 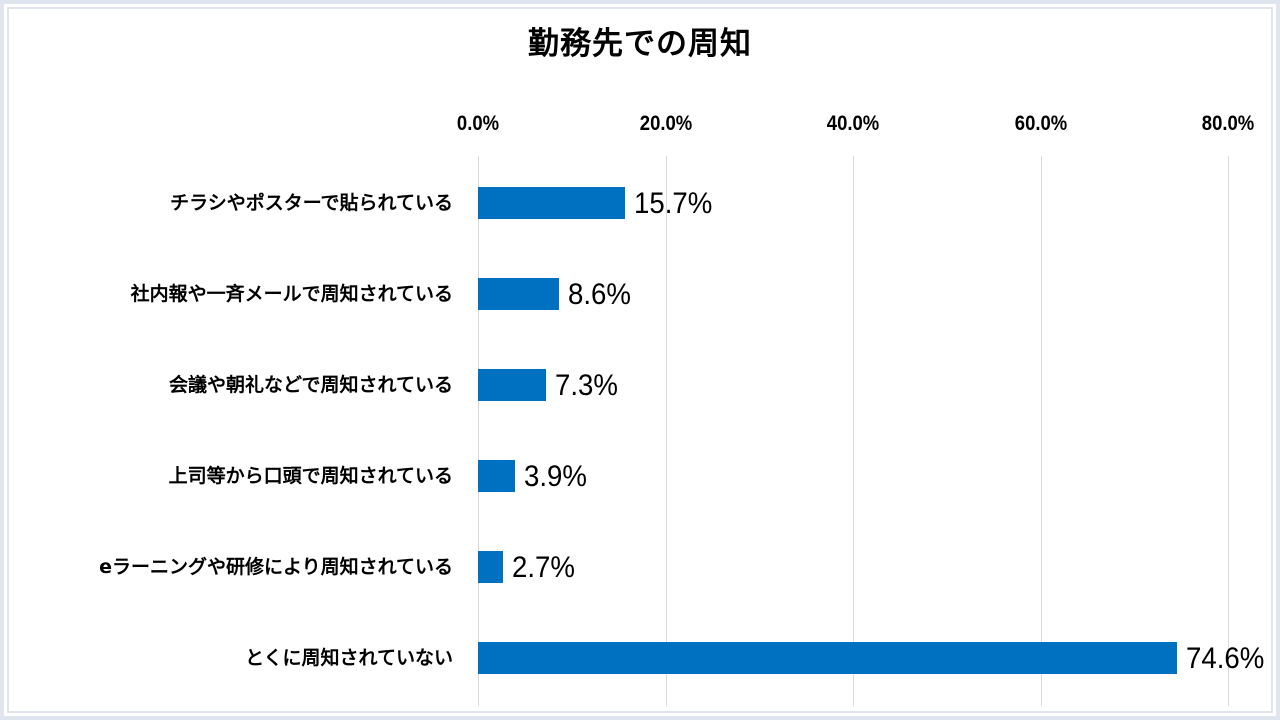 What do you see at coordinates (673, 203) in the screenshot?
I see `value-label: 15.7%` at bounding box center [673, 203].